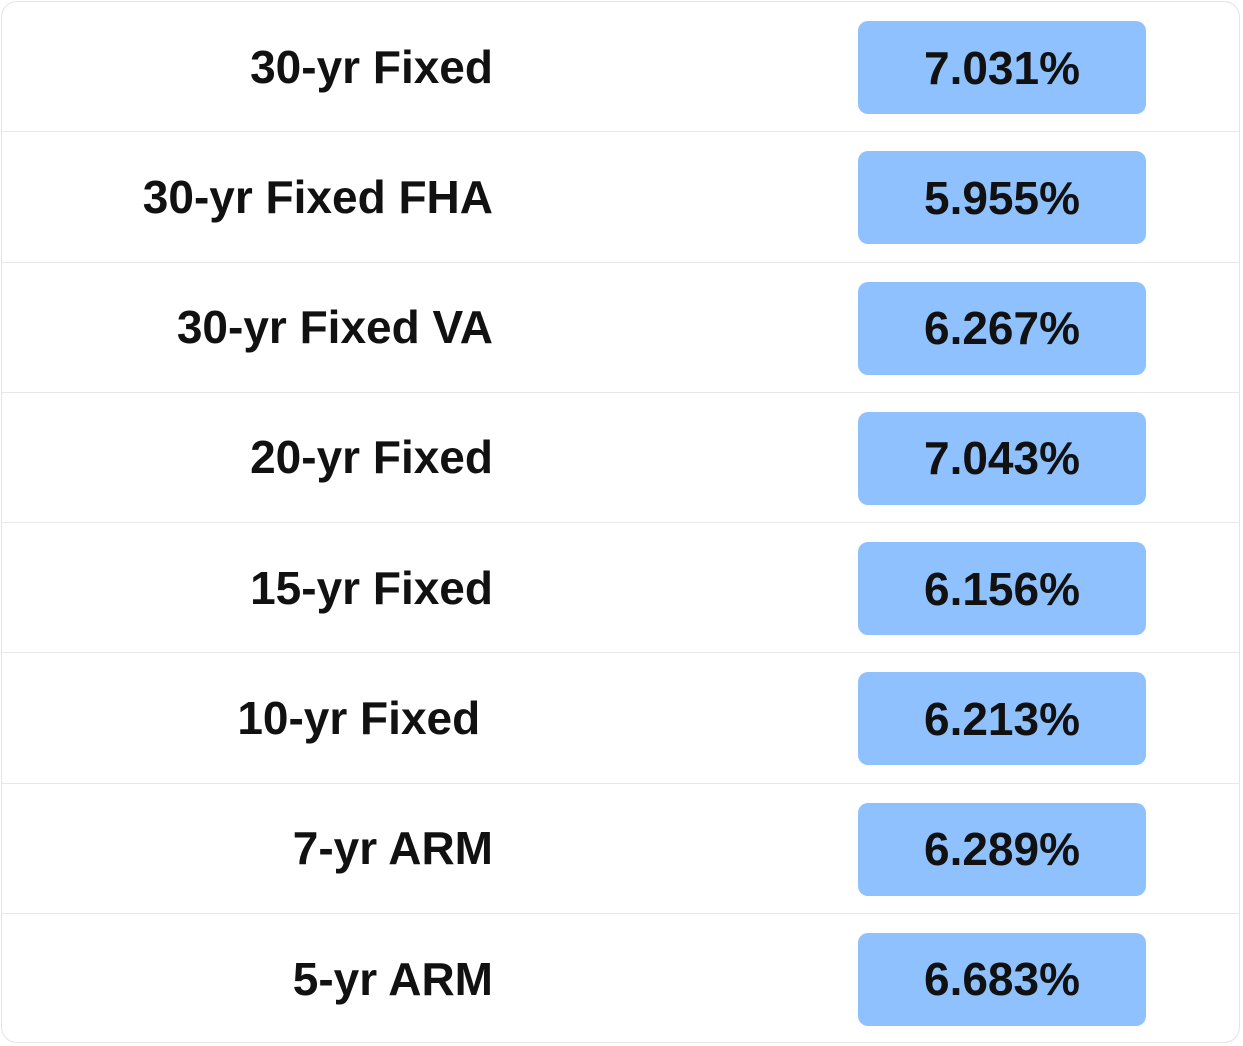  Describe the element at coordinates (1002, 588) in the screenshot. I see `rate-badge: 6.156%` at that location.